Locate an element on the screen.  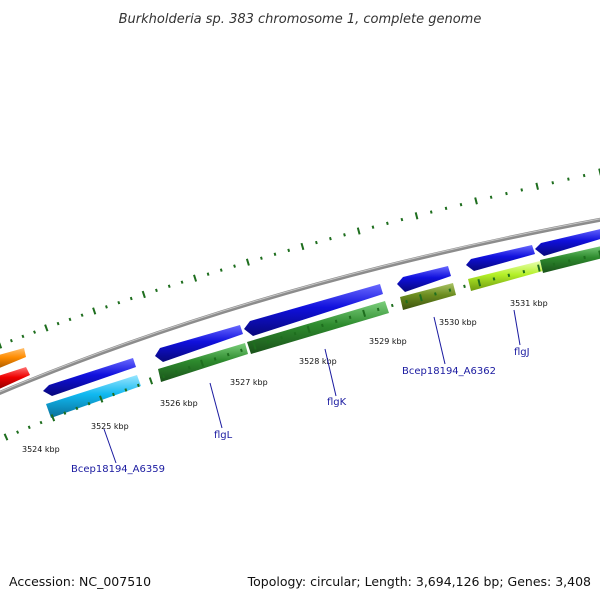
gene-label: Bcep18194_A6359 is located at coordinates (118, 469).